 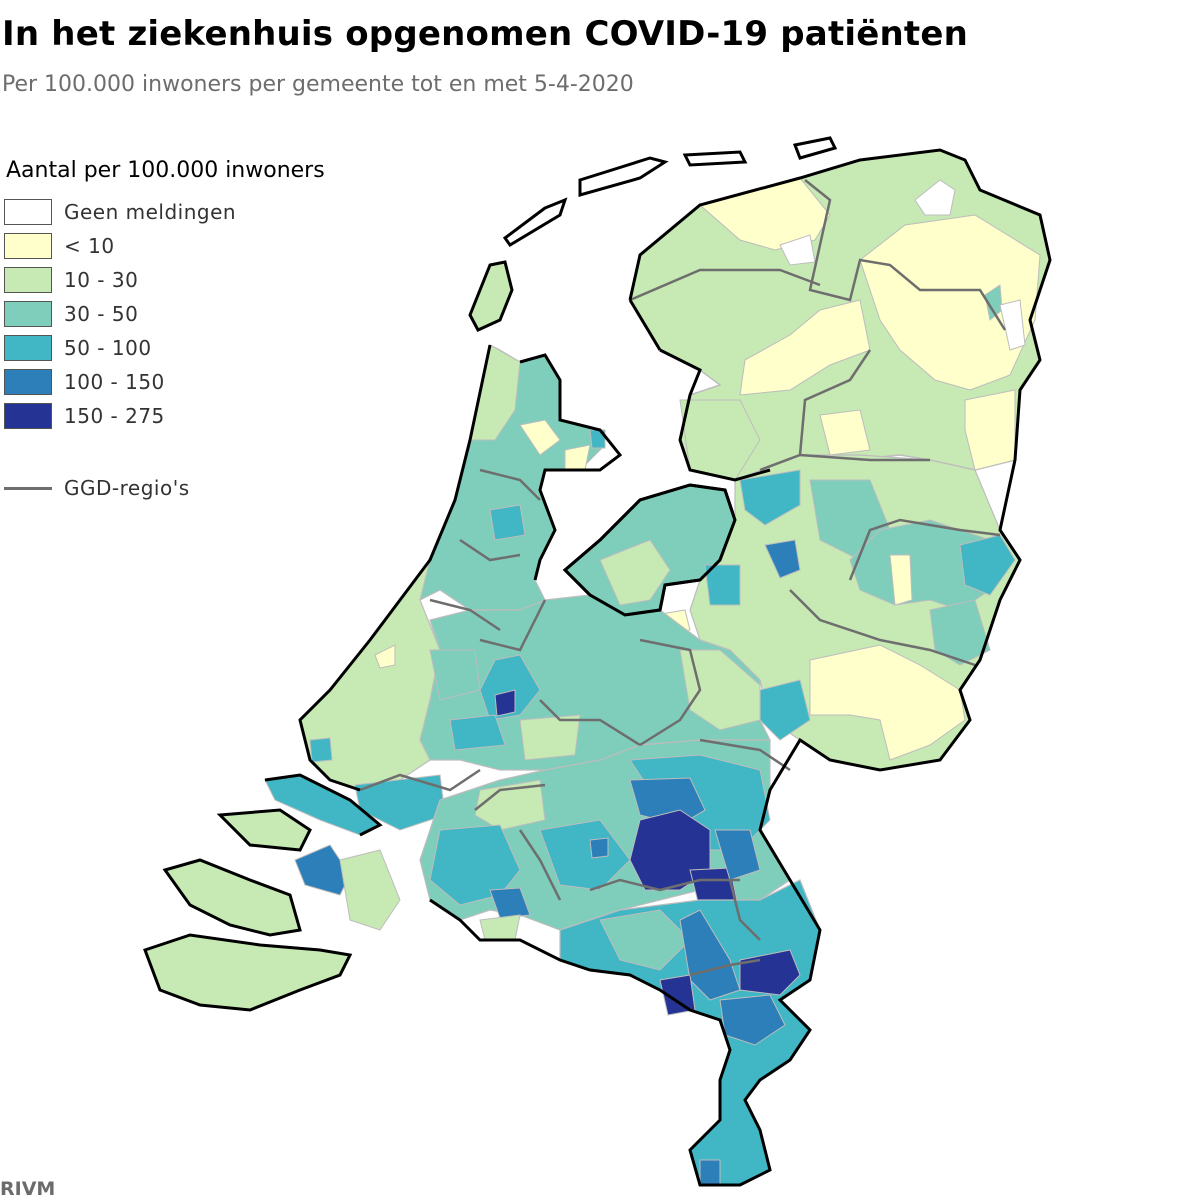 What do you see at coordinates (28, 488) in the screenshot?
I see `ggd-line-swatch` at bounding box center [28, 488].